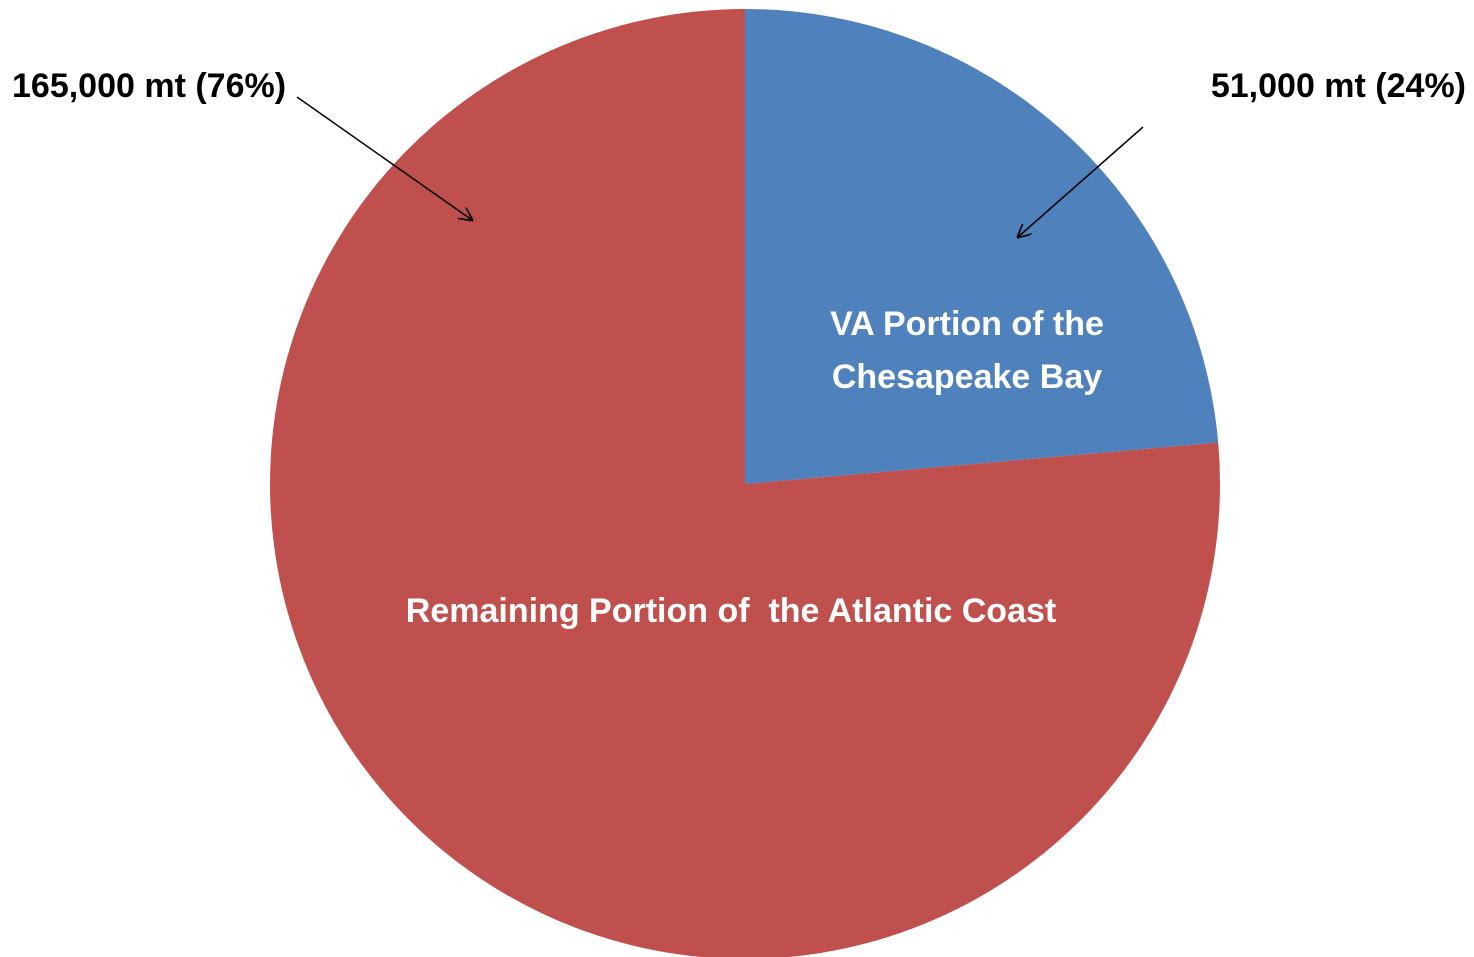 This screenshot has height=957, width=1474. Describe the element at coordinates (1338, 86) in the screenshot. I see `value-label: 51,000 mt (24%)` at that location.